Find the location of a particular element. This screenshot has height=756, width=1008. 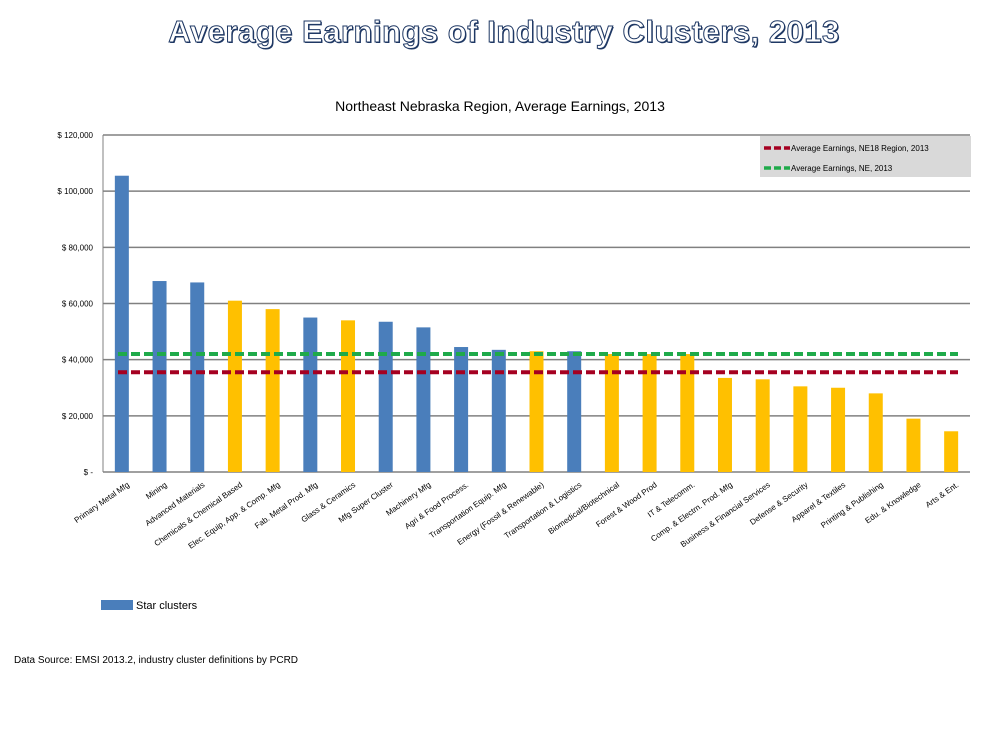

x-tick-label: Biomedical/Biotechnical is located at coordinates (584, 508).